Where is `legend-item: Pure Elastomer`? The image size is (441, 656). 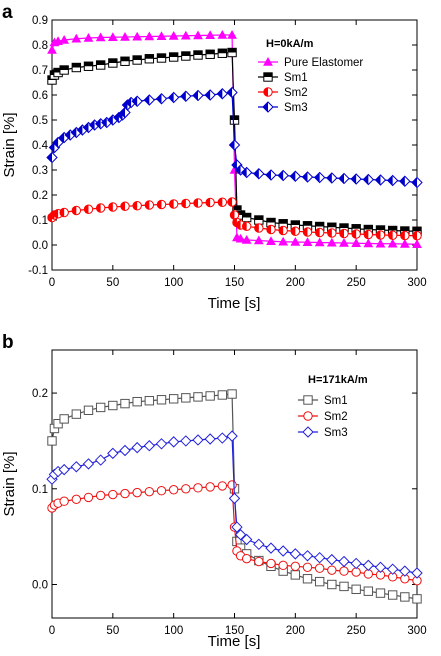 legend-item: Pure Elastomer is located at coordinates (310, 62).